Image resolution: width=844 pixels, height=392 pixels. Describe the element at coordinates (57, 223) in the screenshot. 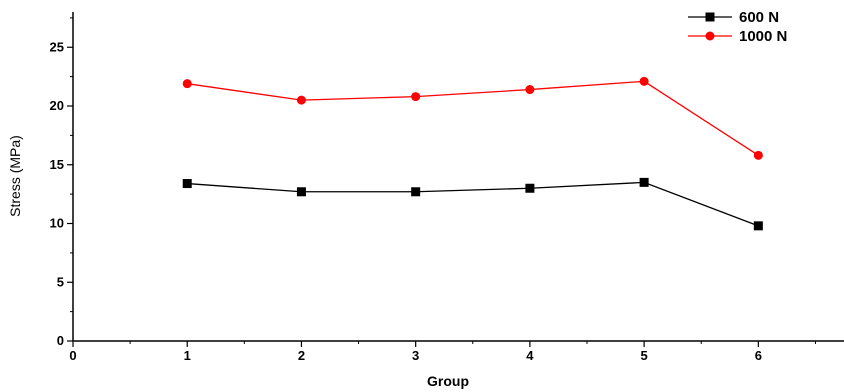

I see `y-tick-label: 10` at that location.